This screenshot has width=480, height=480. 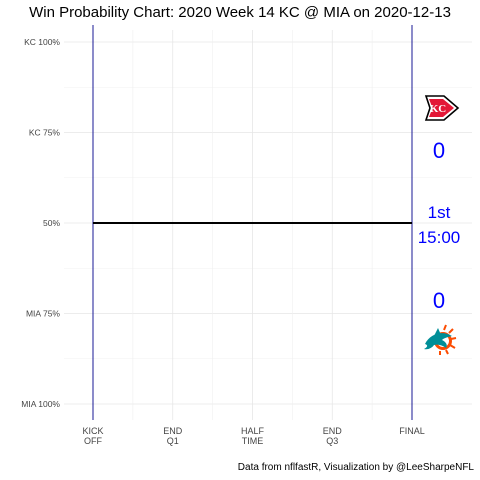 I want to click on home-team-score: 0, so click(x=439, y=300).